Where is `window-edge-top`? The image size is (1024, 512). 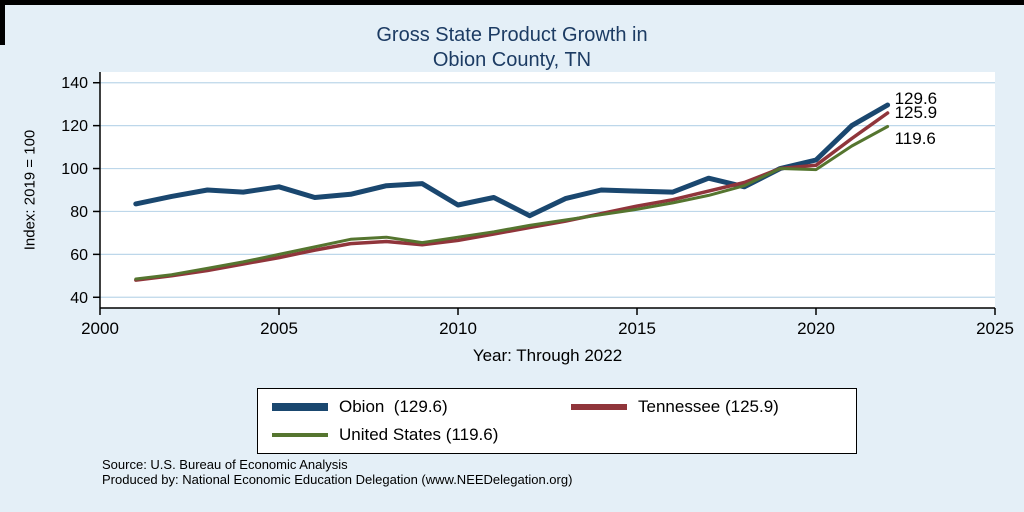 window-edge-top is located at coordinates (512, 2).